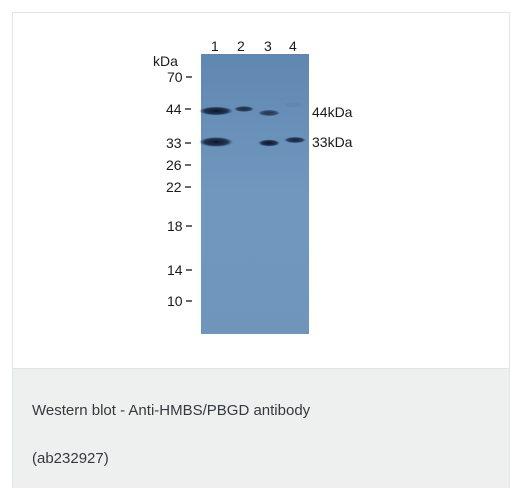  I want to click on ladder-label: 33, so click(174, 143).